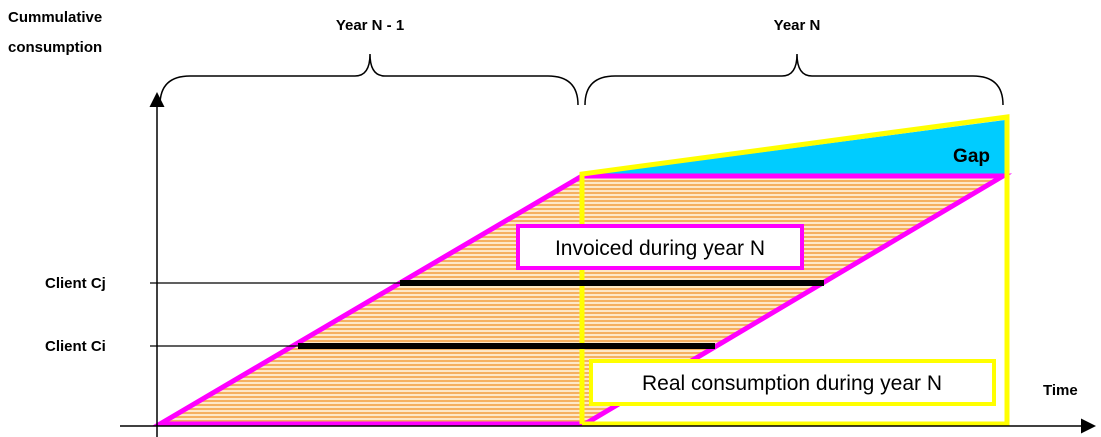  I want to click on x-axis-label: Time, so click(1060, 390).